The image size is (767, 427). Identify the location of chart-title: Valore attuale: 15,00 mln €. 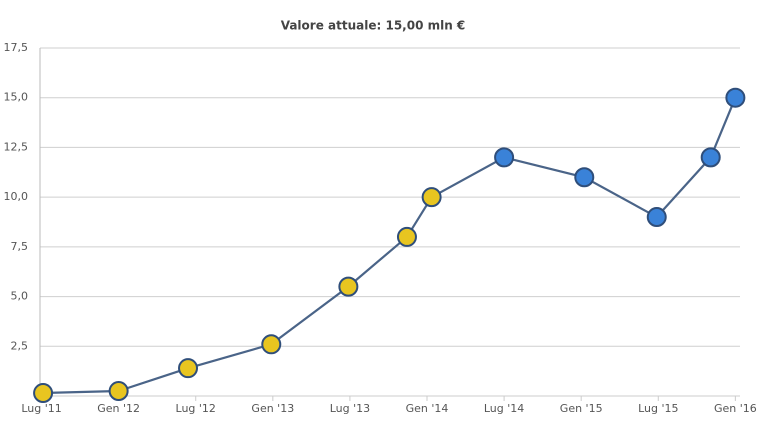
(373, 26).